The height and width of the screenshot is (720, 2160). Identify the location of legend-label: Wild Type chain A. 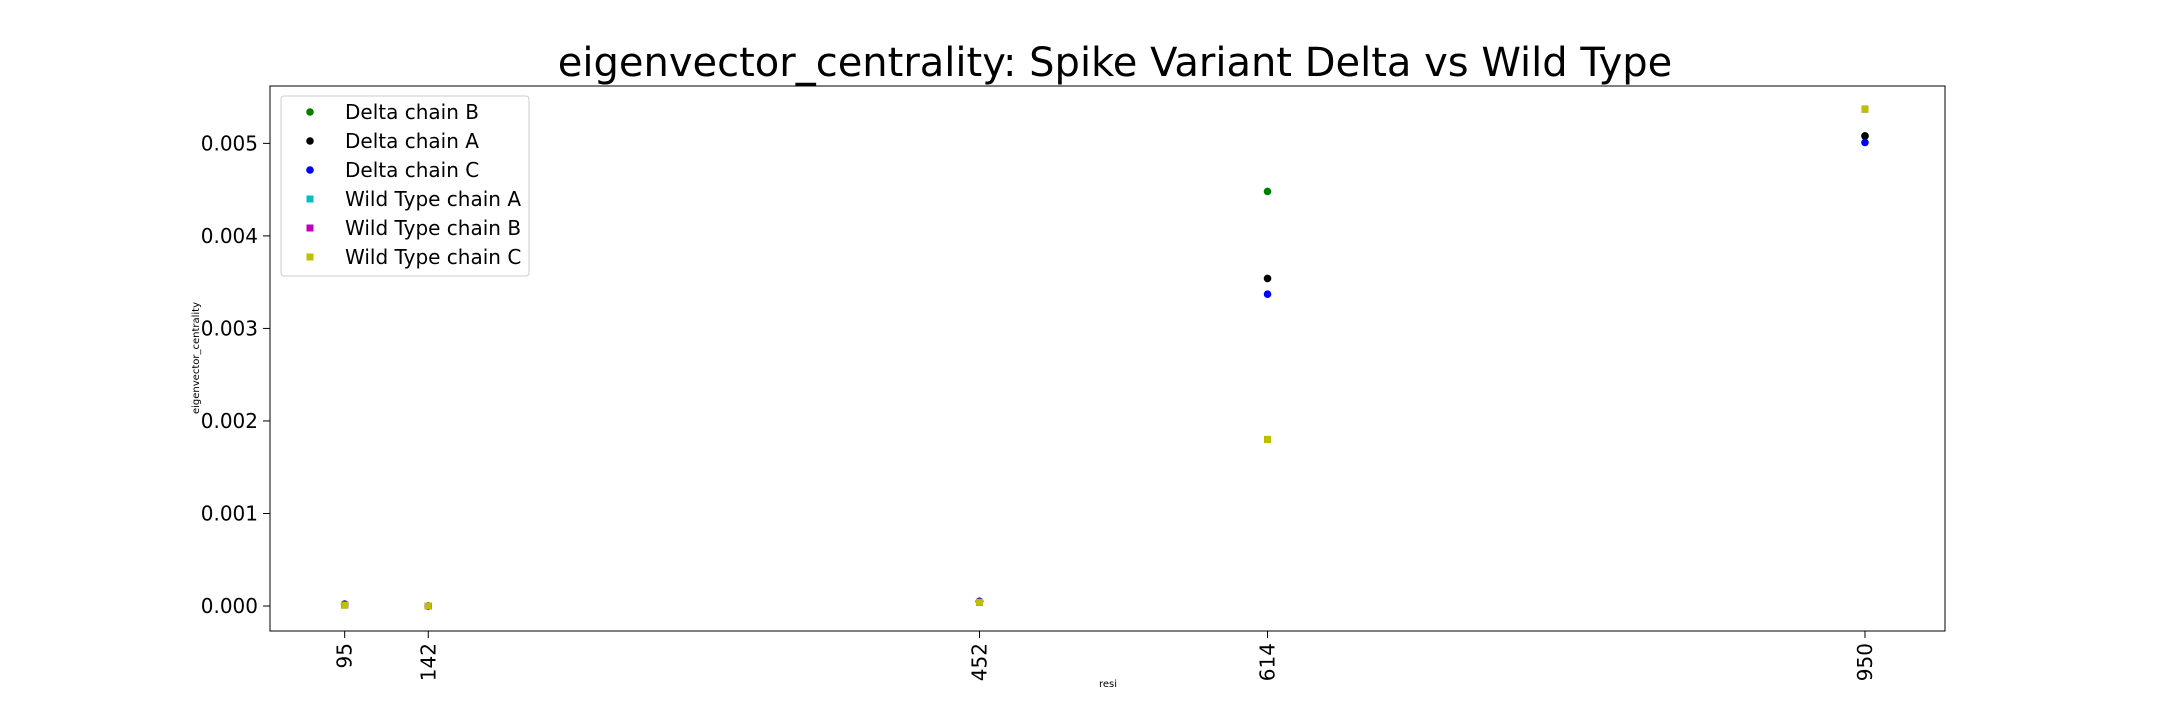
(433, 199).